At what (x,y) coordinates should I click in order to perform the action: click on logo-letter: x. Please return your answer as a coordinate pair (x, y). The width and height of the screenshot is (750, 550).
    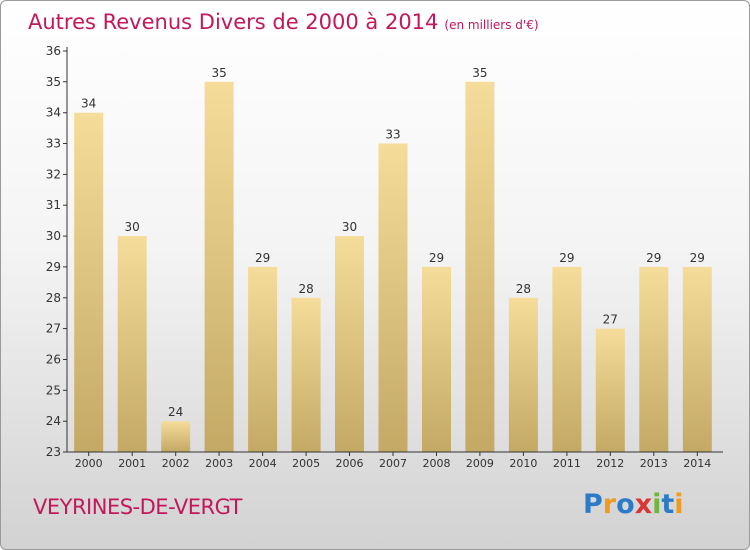
    Looking at the image, I should click on (643, 504).